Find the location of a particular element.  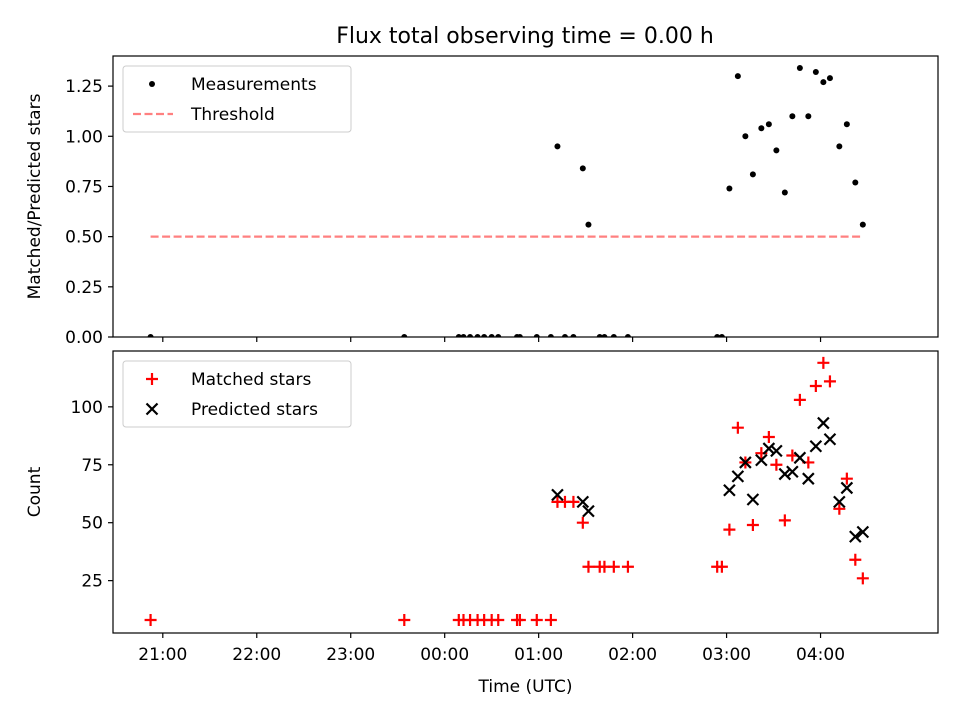

y-tick-label: 0.50 is located at coordinates (84, 238).